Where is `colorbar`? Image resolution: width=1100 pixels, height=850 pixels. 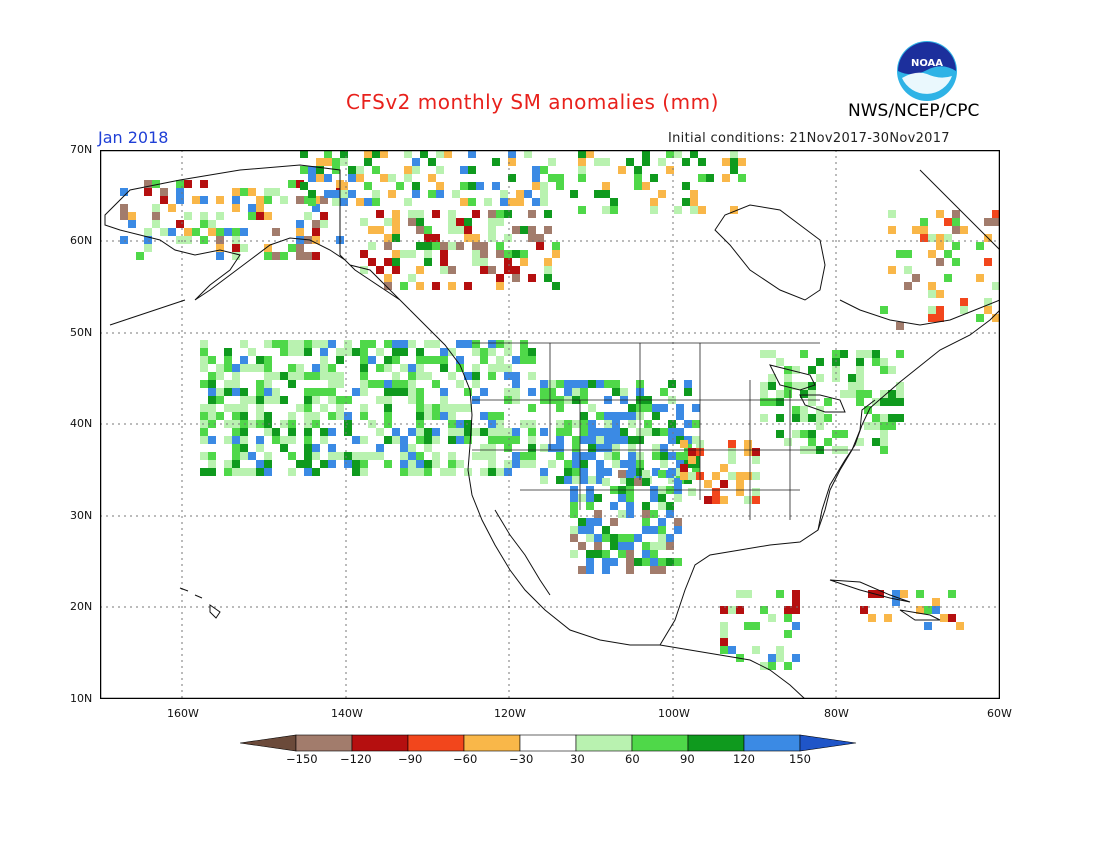
colorbar is located at coordinates (548, 743).